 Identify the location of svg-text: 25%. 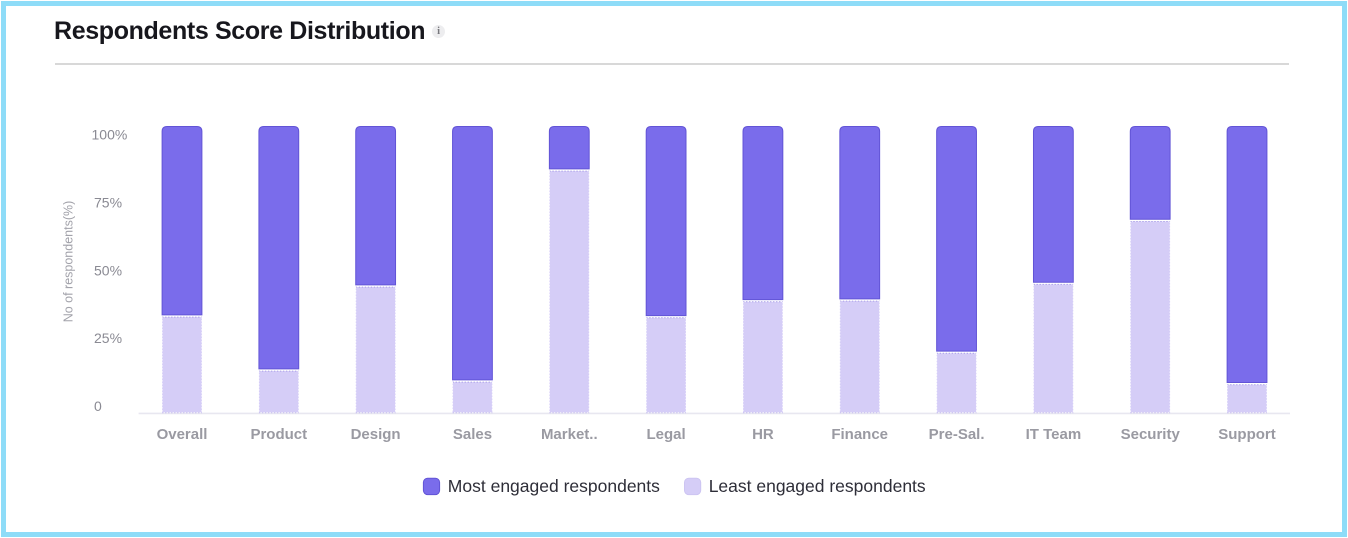
(108, 338).